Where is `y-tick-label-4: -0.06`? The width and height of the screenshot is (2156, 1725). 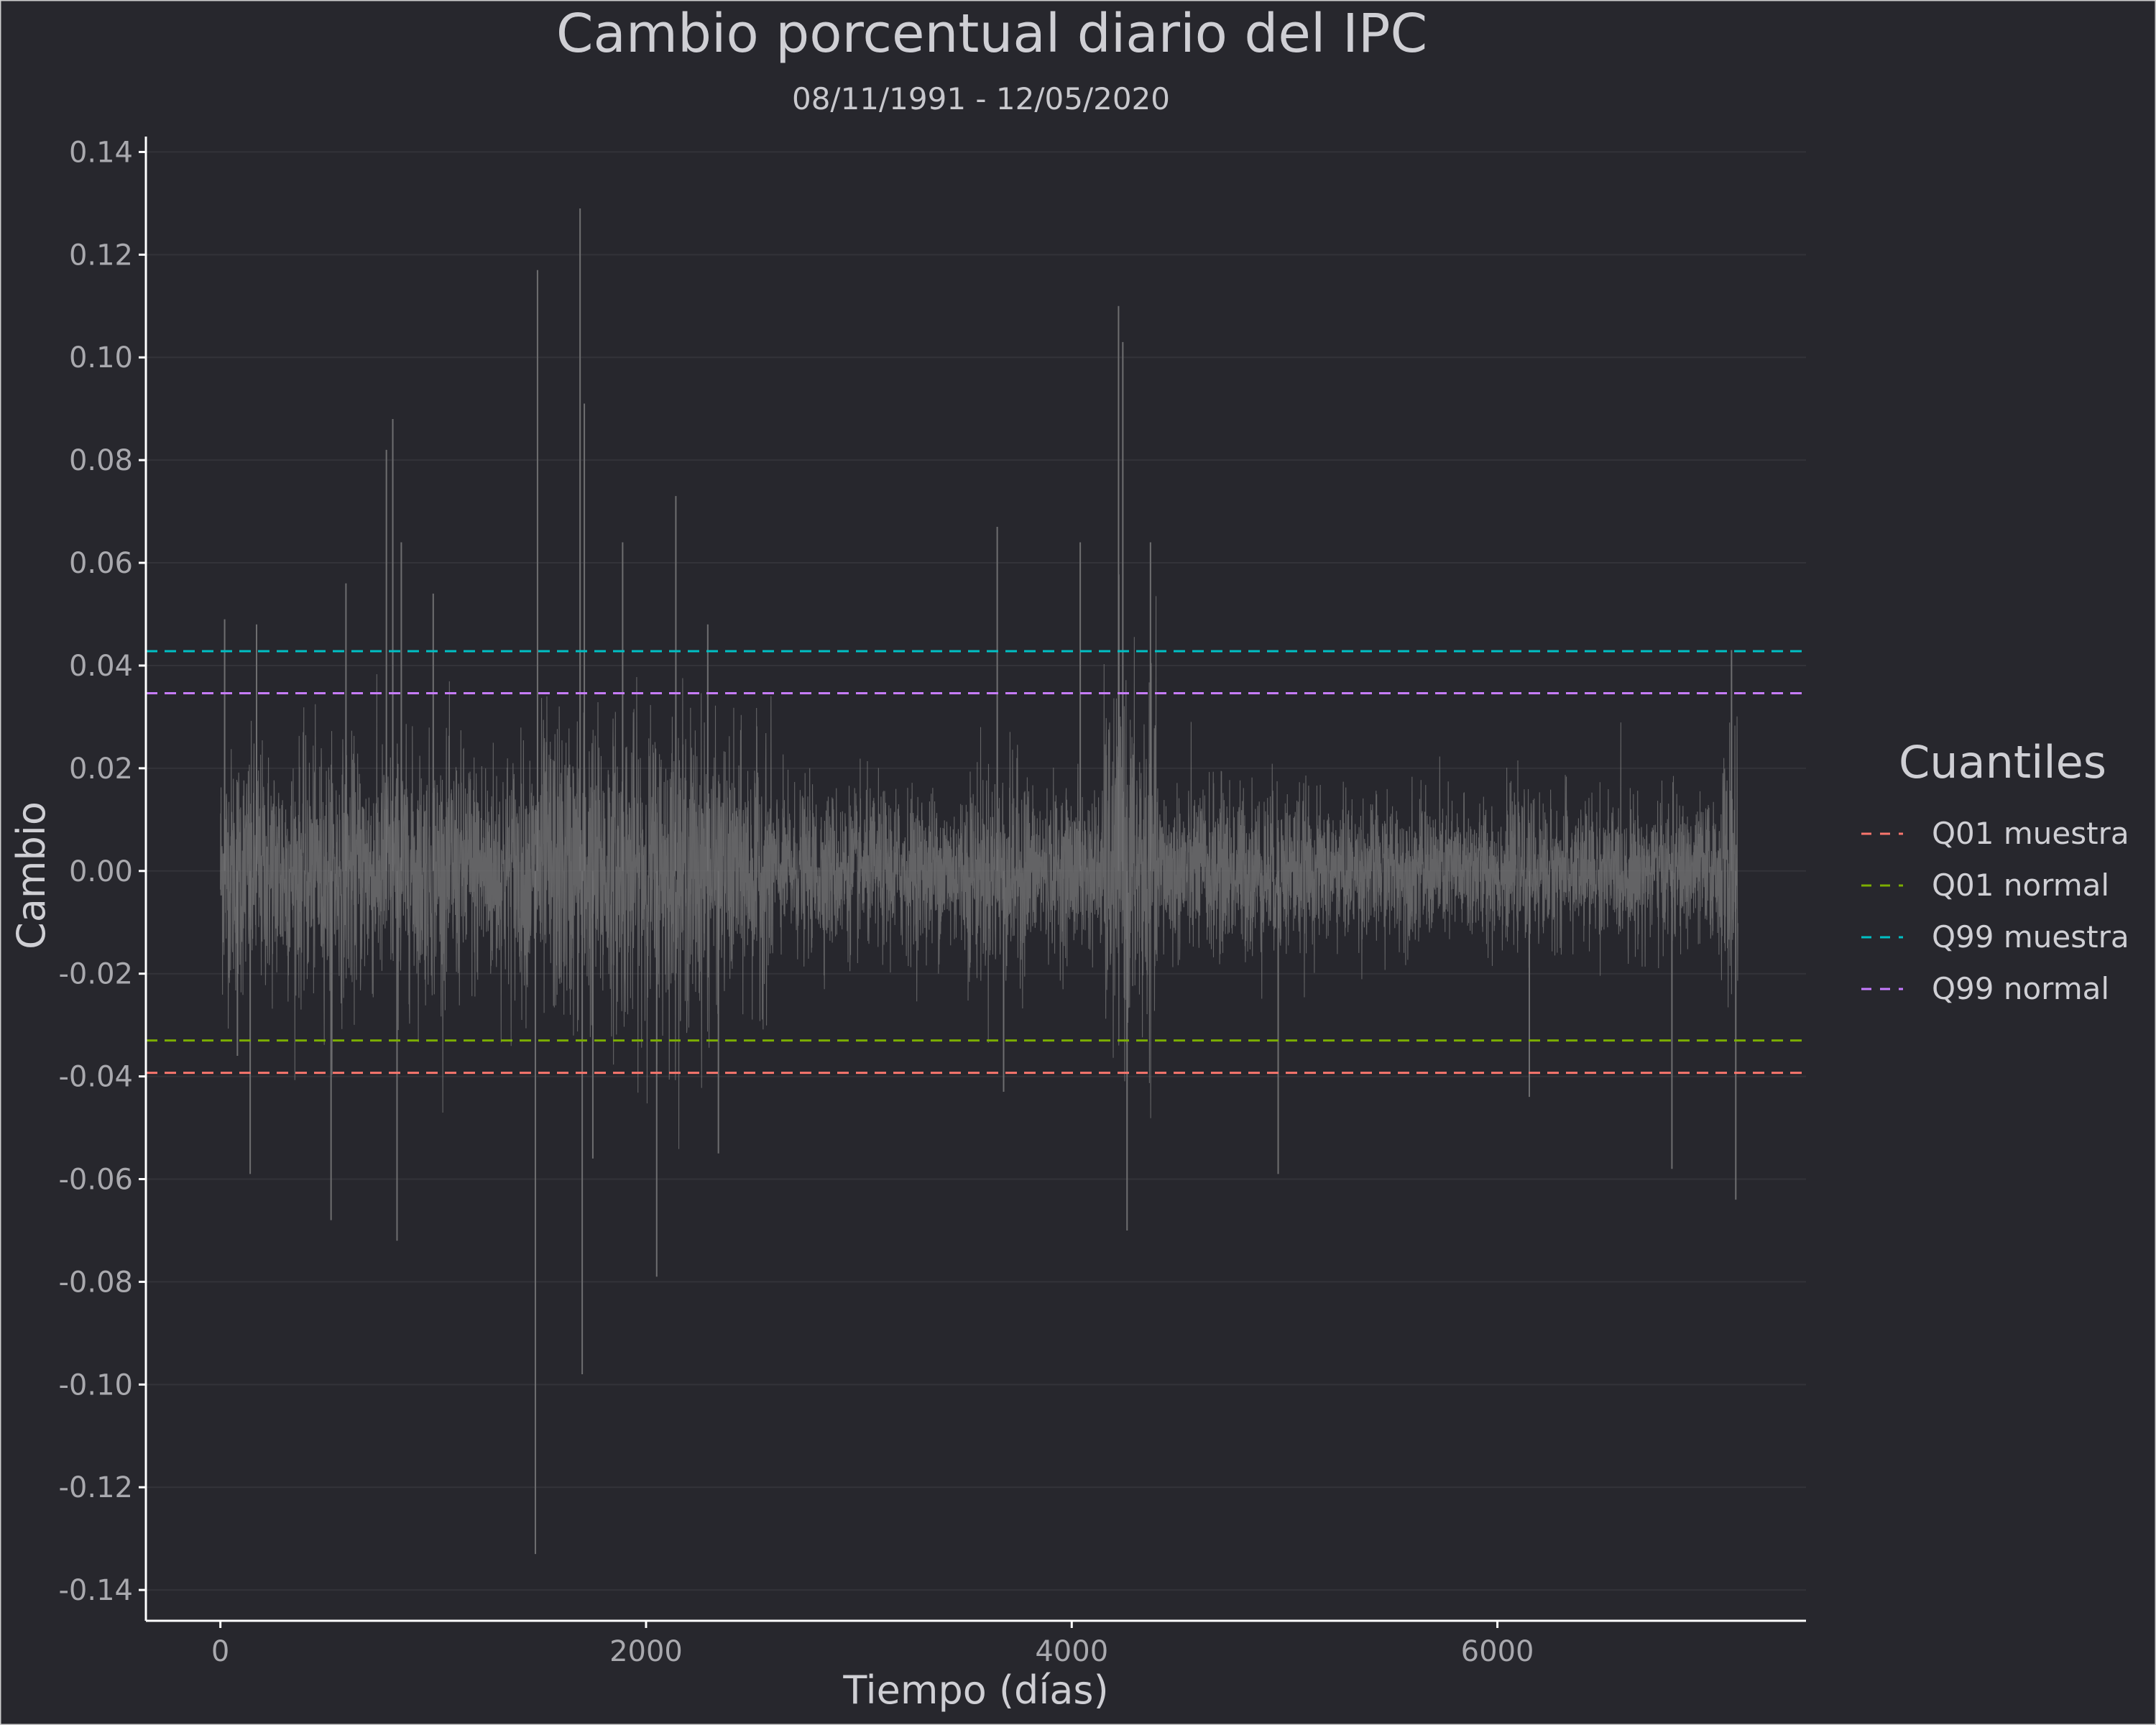 y-tick-label-4: -0.06 is located at coordinates (96, 1180).